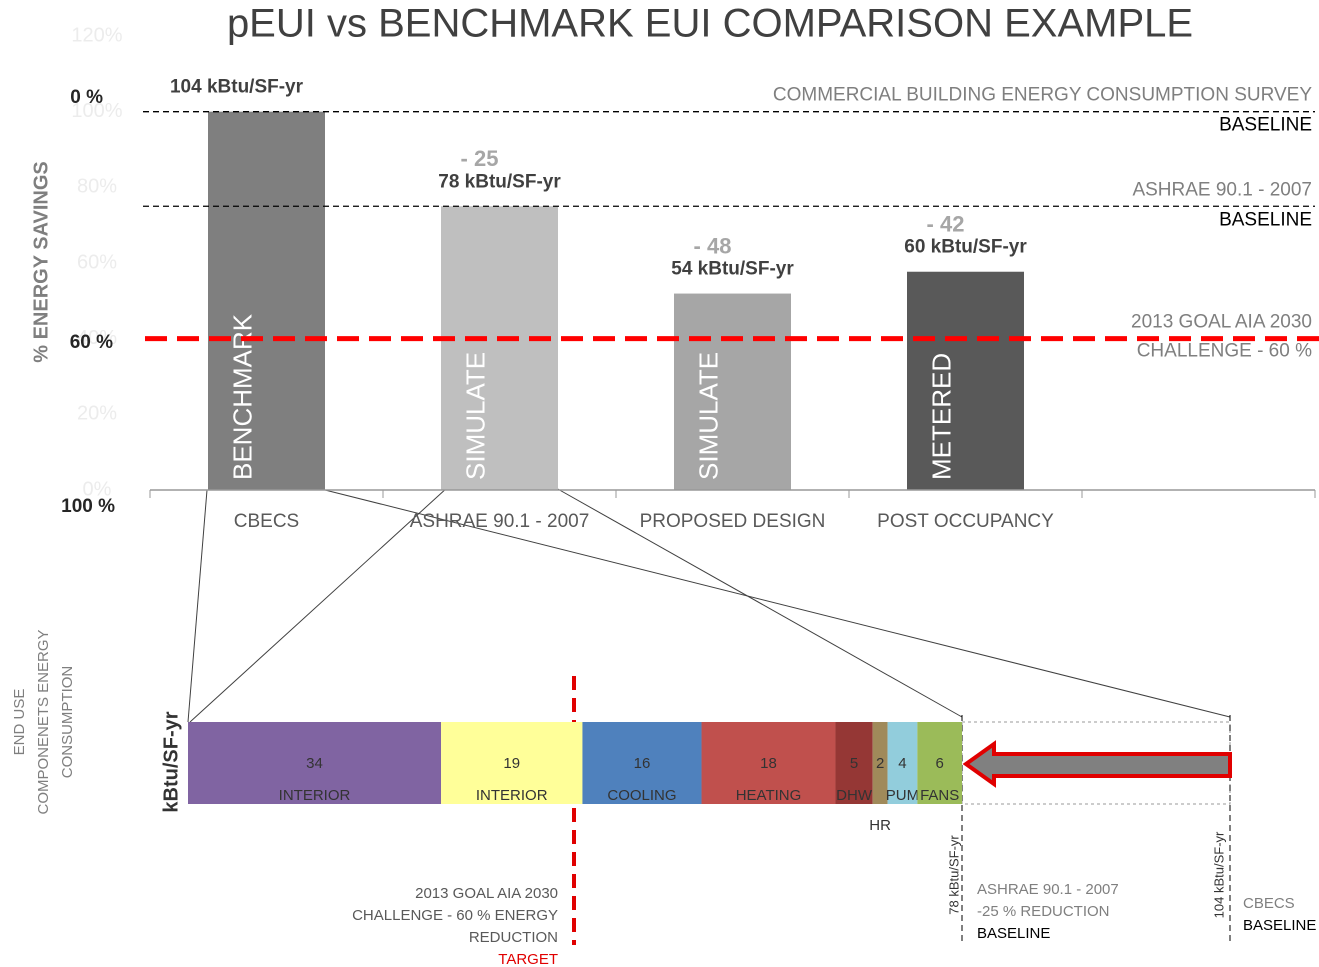 The image size is (1319, 967). I want to click on y2-tick-label: 40%, so click(97, 338).